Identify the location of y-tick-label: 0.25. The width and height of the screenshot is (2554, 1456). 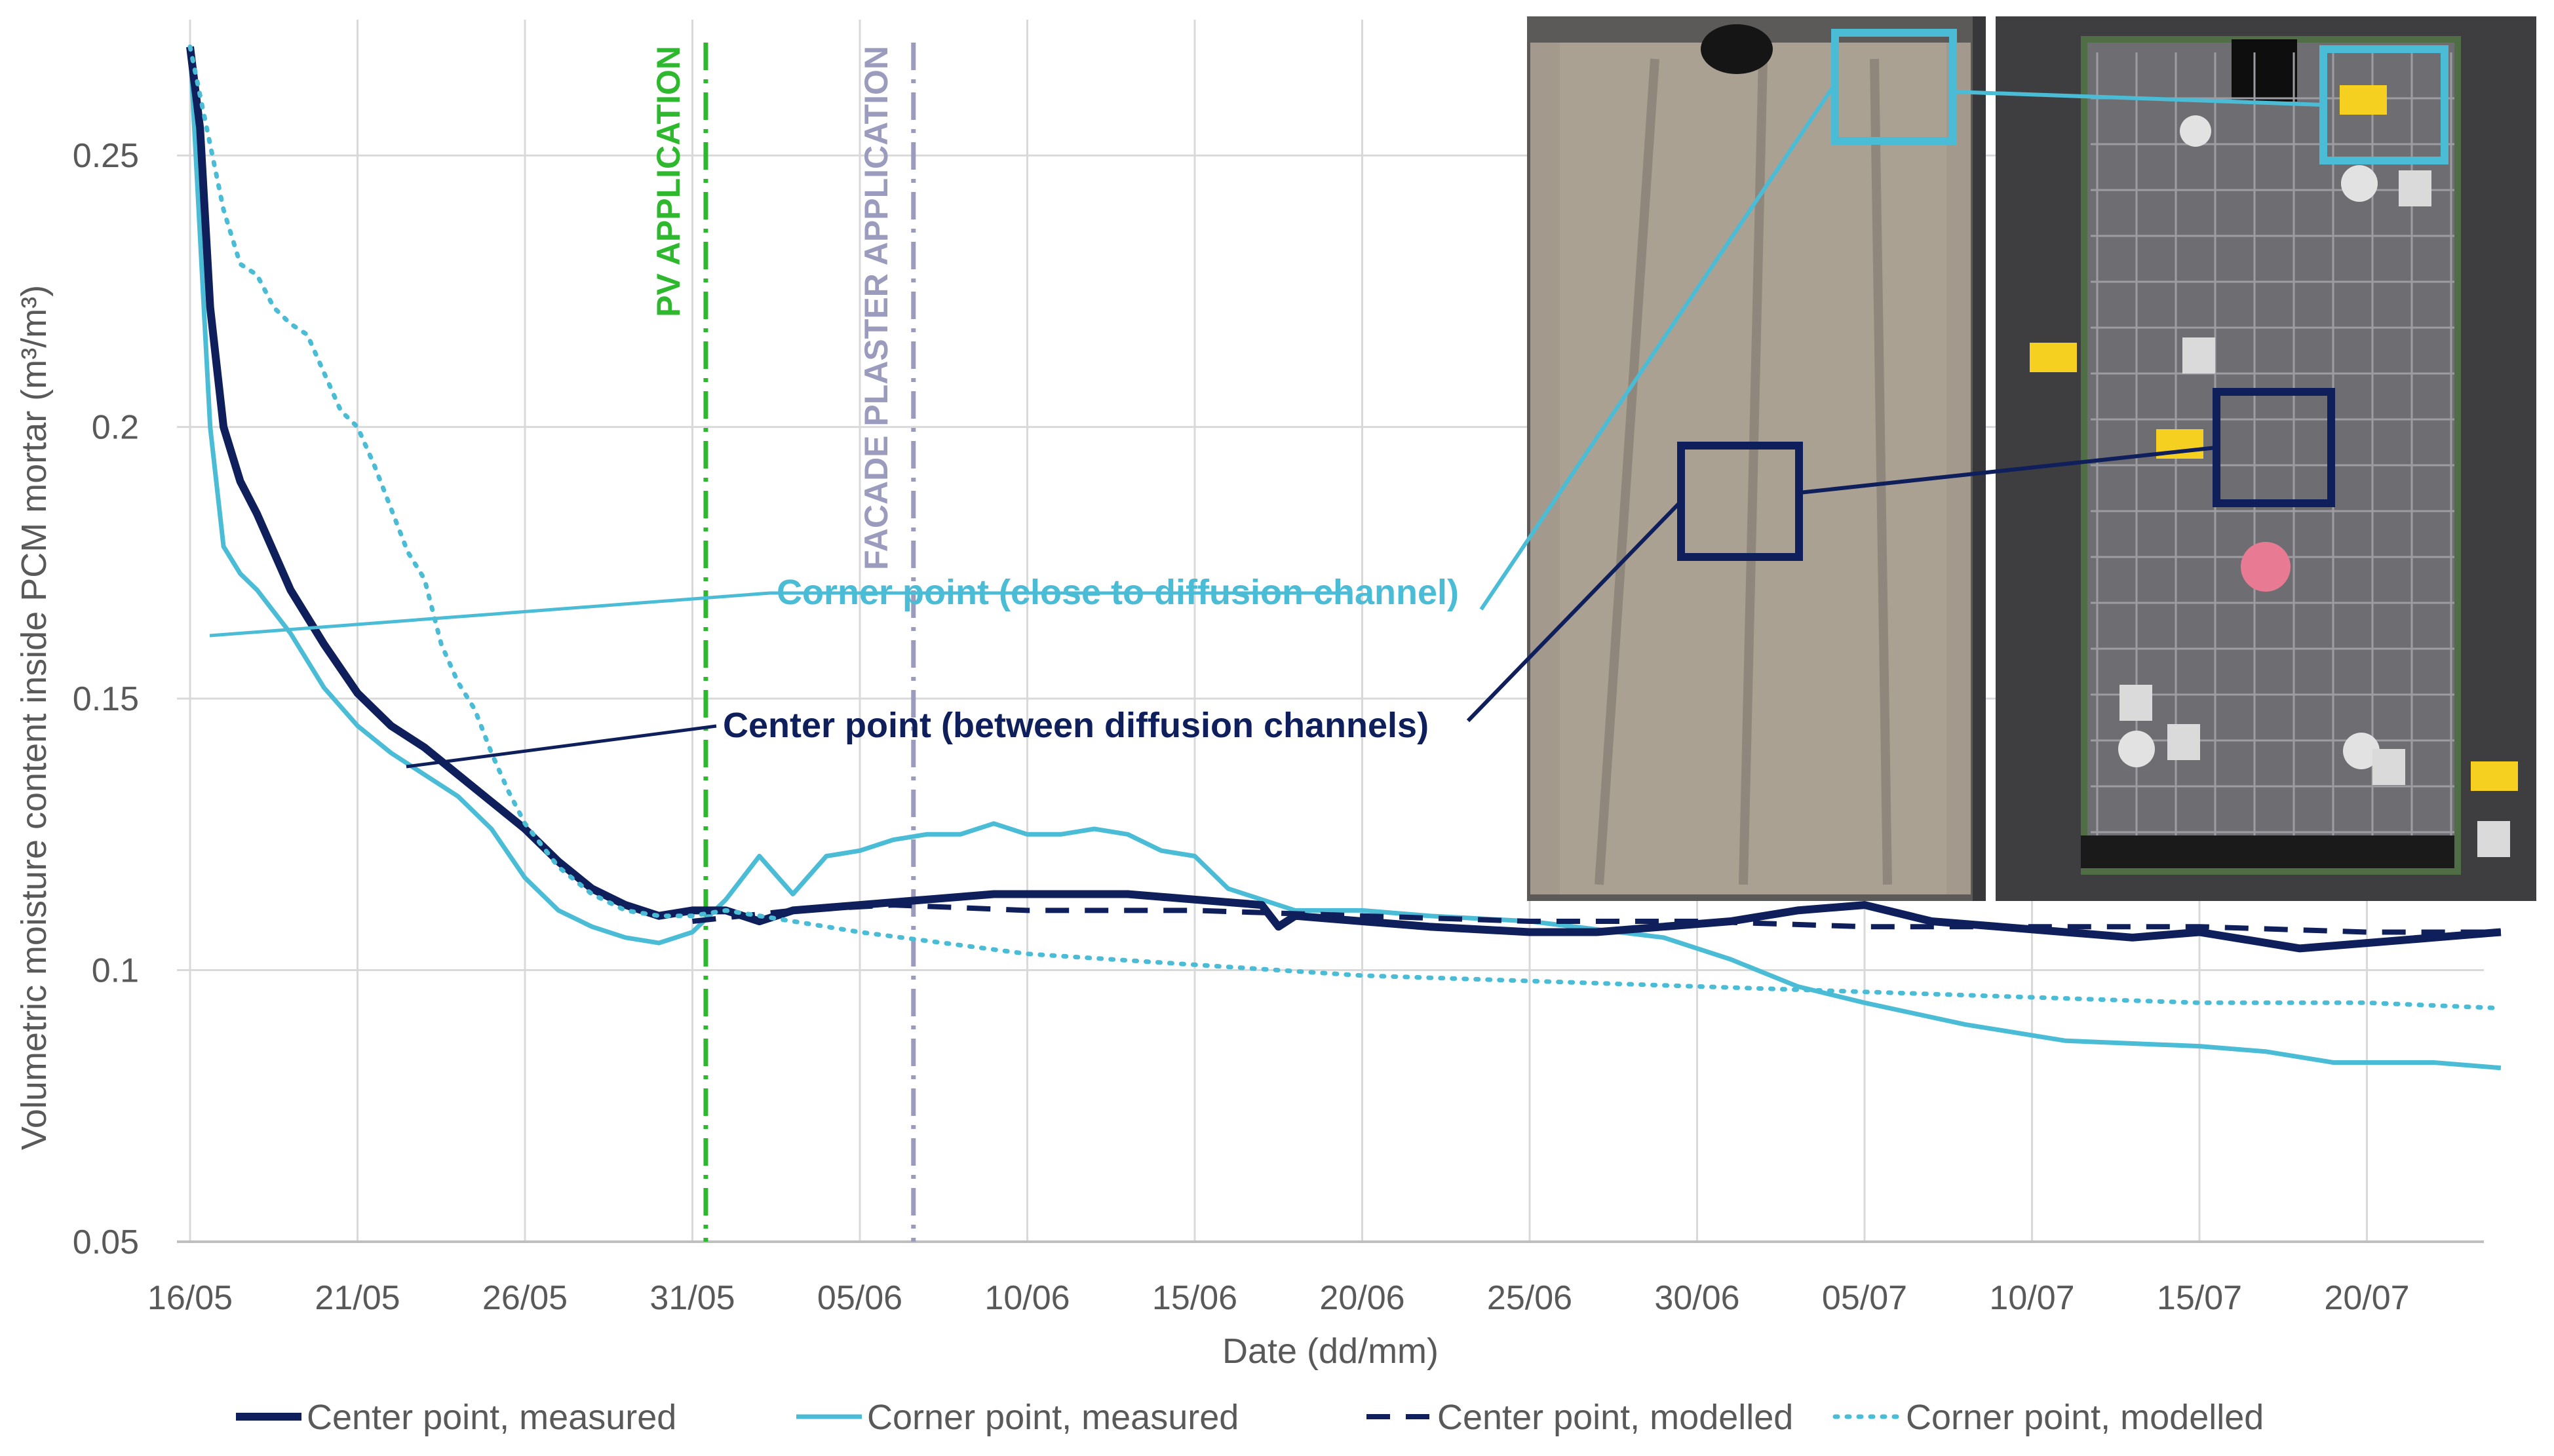
(106, 156).